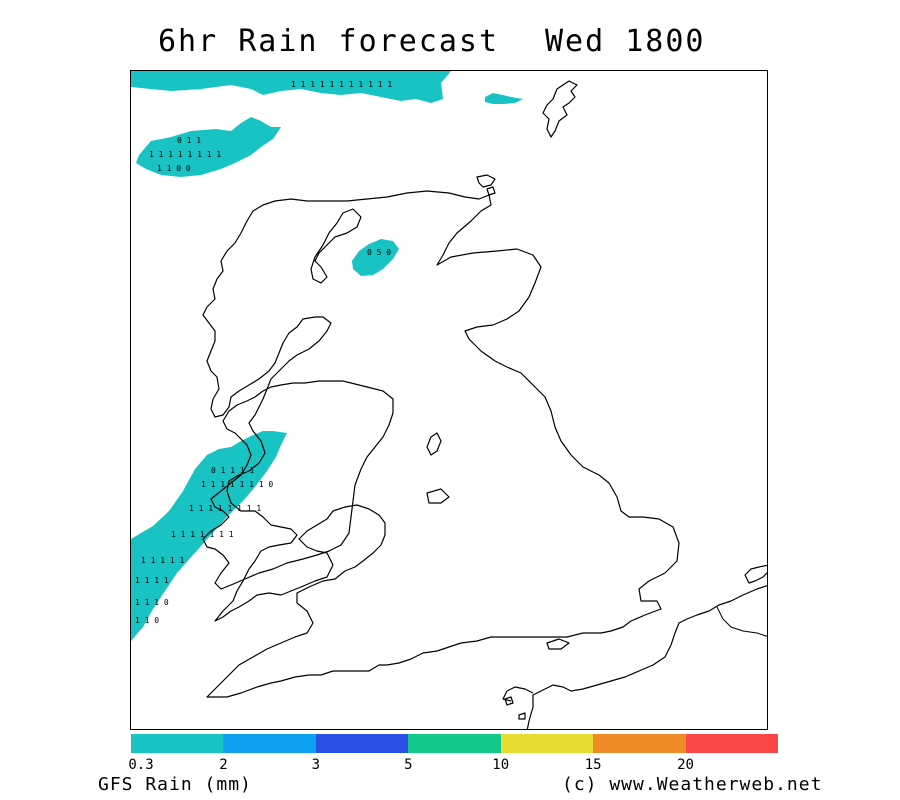  What do you see at coordinates (174, 168) in the screenshot?
I see `digits-west-3: 1 1 0 0` at bounding box center [174, 168].